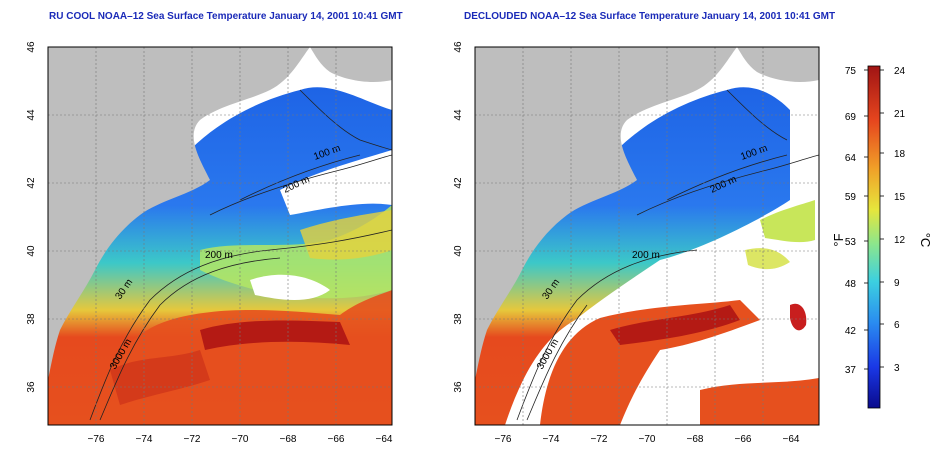  Describe the element at coordinates (900, 154) in the screenshot. I see `c-tick: 18` at that location.